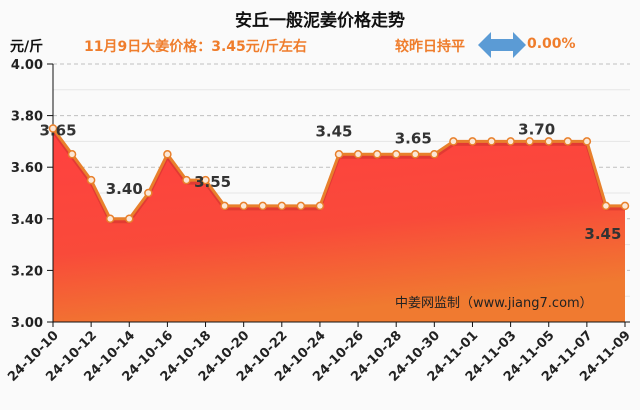 The height and width of the screenshot is (410, 640). Describe the element at coordinates (320, 21) in the screenshot. I see `chart-title: 安丘一般泥姜价格走势` at that location.